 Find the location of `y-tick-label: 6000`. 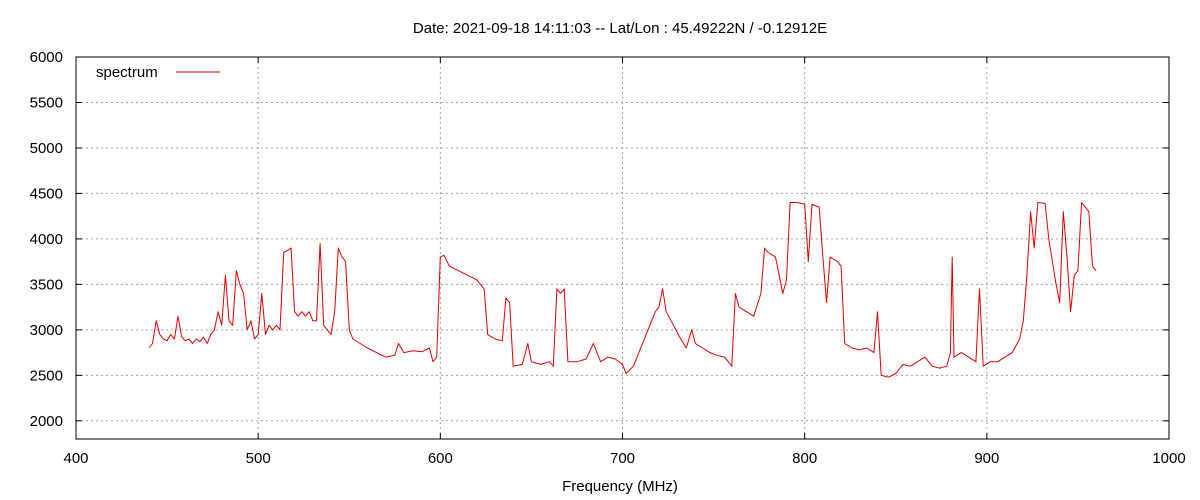

y-tick-label: 6000 is located at coordinates (46, 57).